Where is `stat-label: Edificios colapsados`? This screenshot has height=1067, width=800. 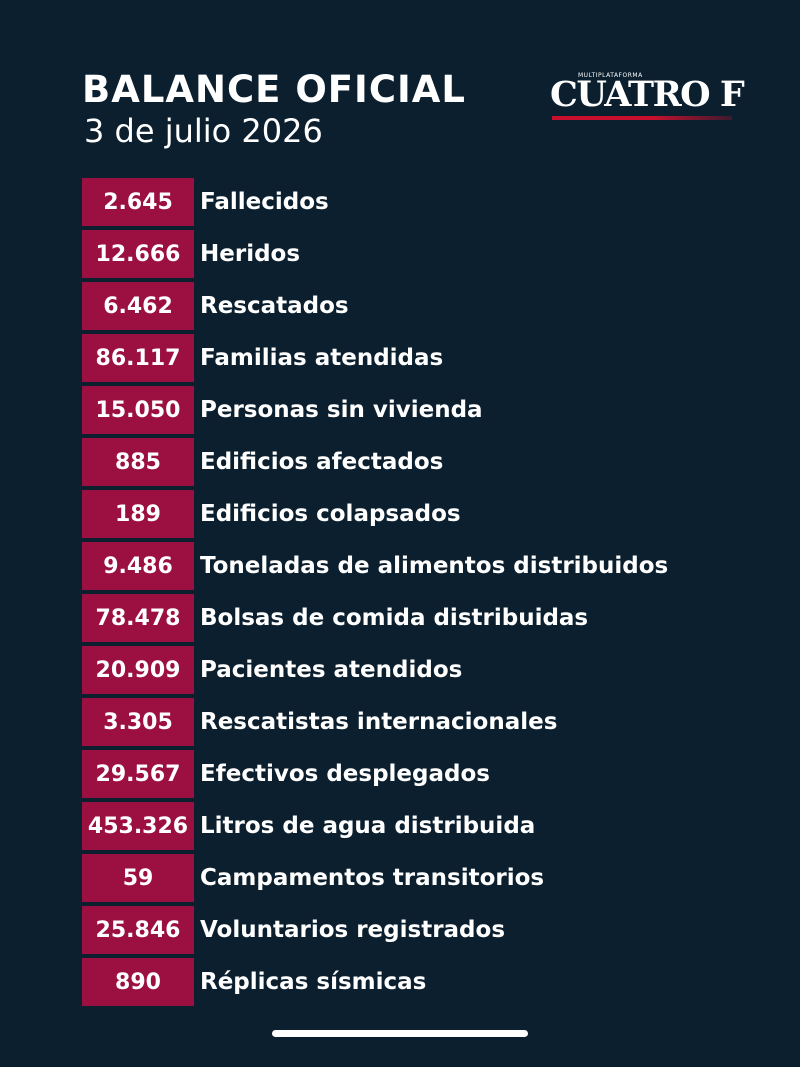
stat-label: Edificios colapsados is located at coordinates (330, 514).